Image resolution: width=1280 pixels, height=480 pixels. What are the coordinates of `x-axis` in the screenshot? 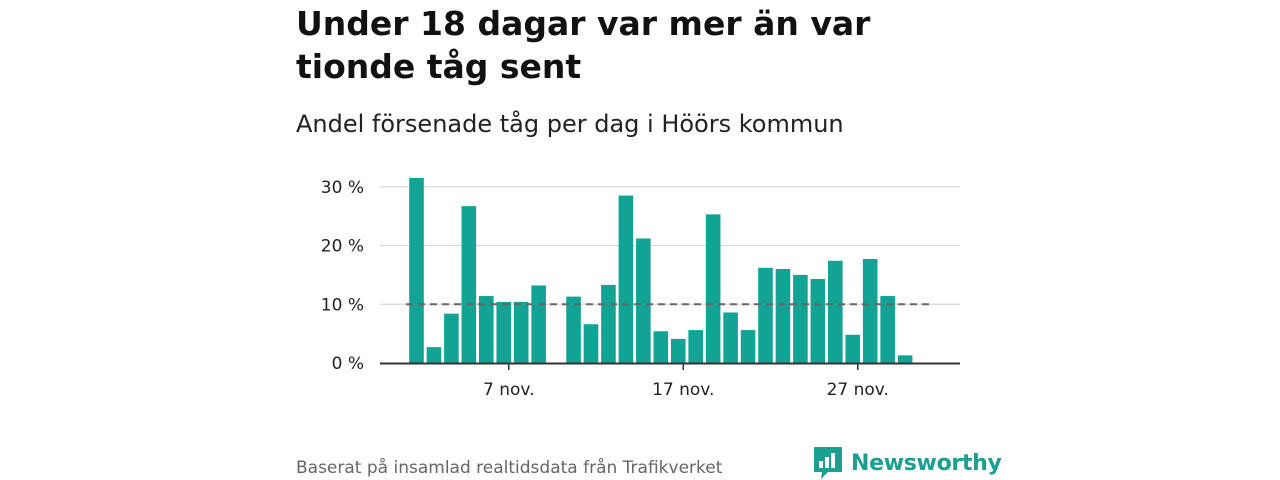 It's located at (670, 366).